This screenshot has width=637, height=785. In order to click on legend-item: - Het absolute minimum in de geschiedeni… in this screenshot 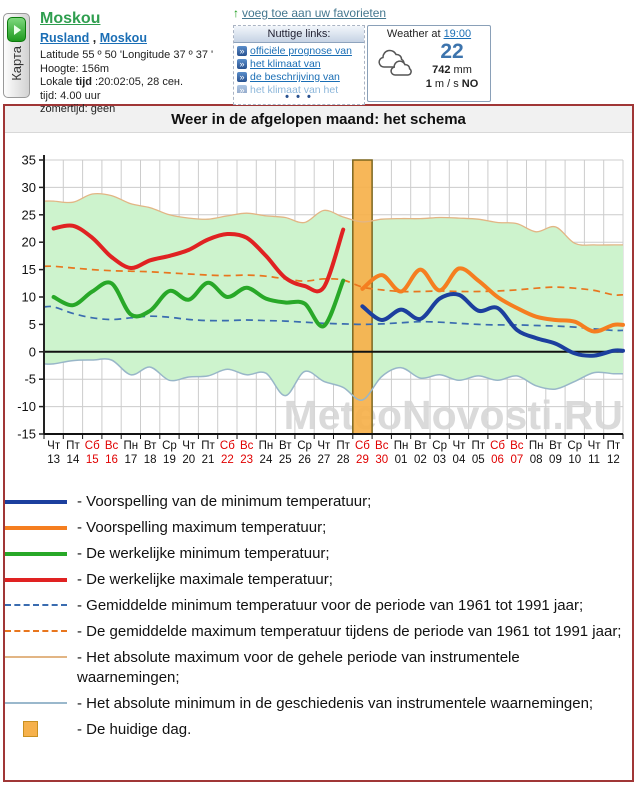, I will do `click(314, 704)`.